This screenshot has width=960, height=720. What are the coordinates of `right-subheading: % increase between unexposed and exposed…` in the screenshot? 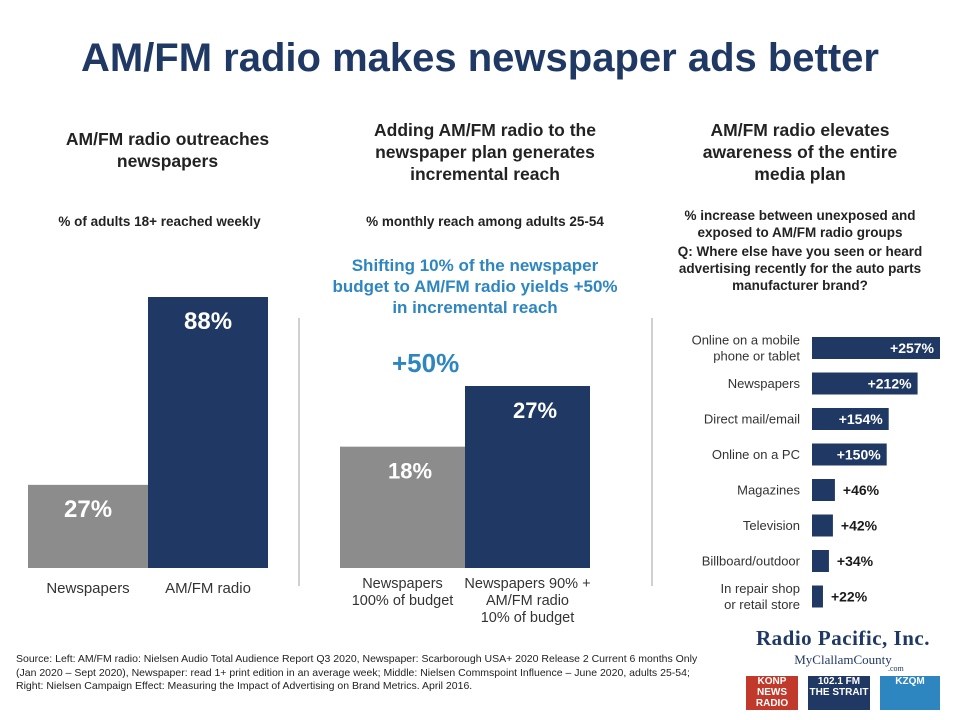 It's located at (800, 224).